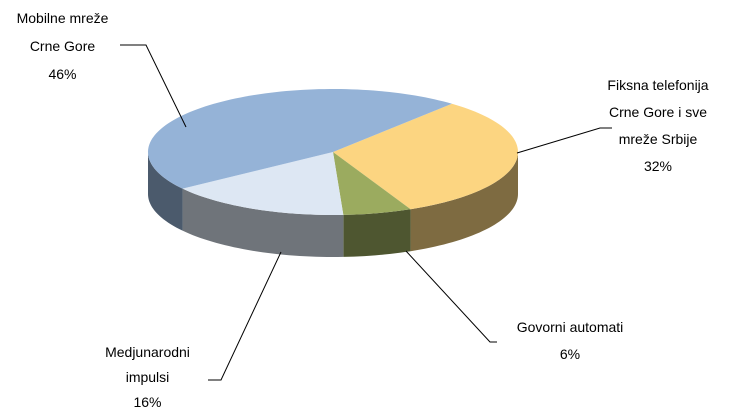 This screenshot has height=411, width=740. Describe the element at coordinates (62, 74) in the screenshot. I see `value-label: 46%` at that location.